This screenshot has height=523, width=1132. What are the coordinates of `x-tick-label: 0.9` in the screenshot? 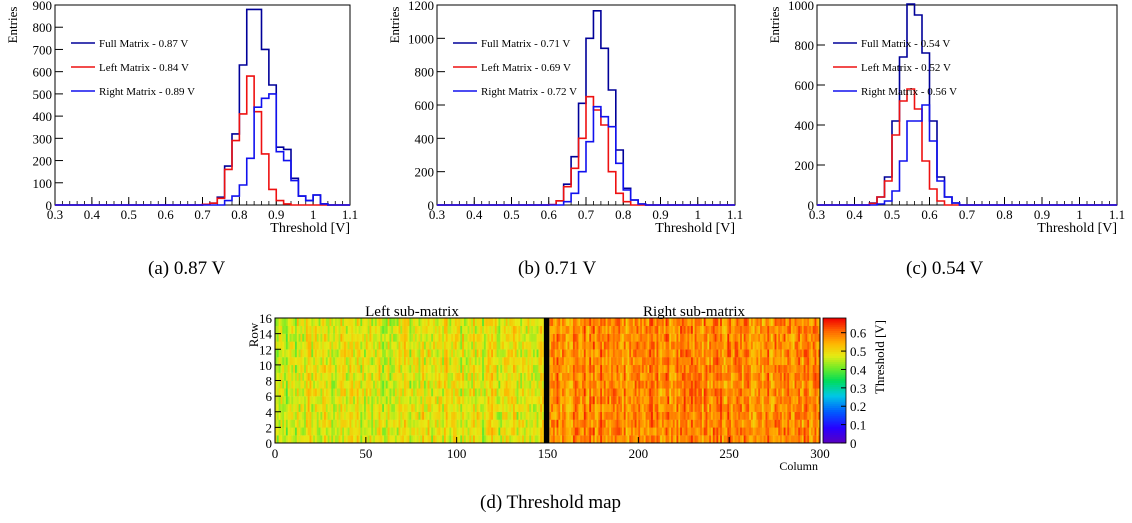 It's located at (276, 214).